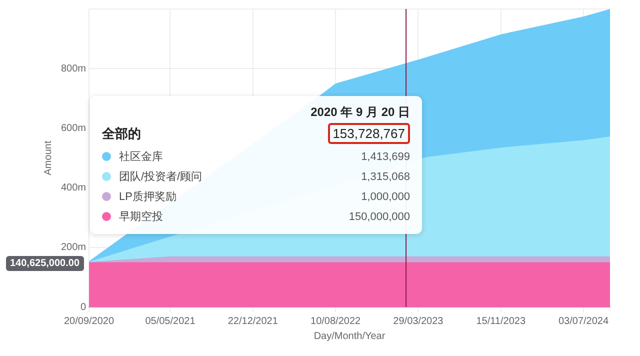 The width and height of the screenshot is (640, 356). I want to click on annotation: 153,728,767, so click(368, 133).